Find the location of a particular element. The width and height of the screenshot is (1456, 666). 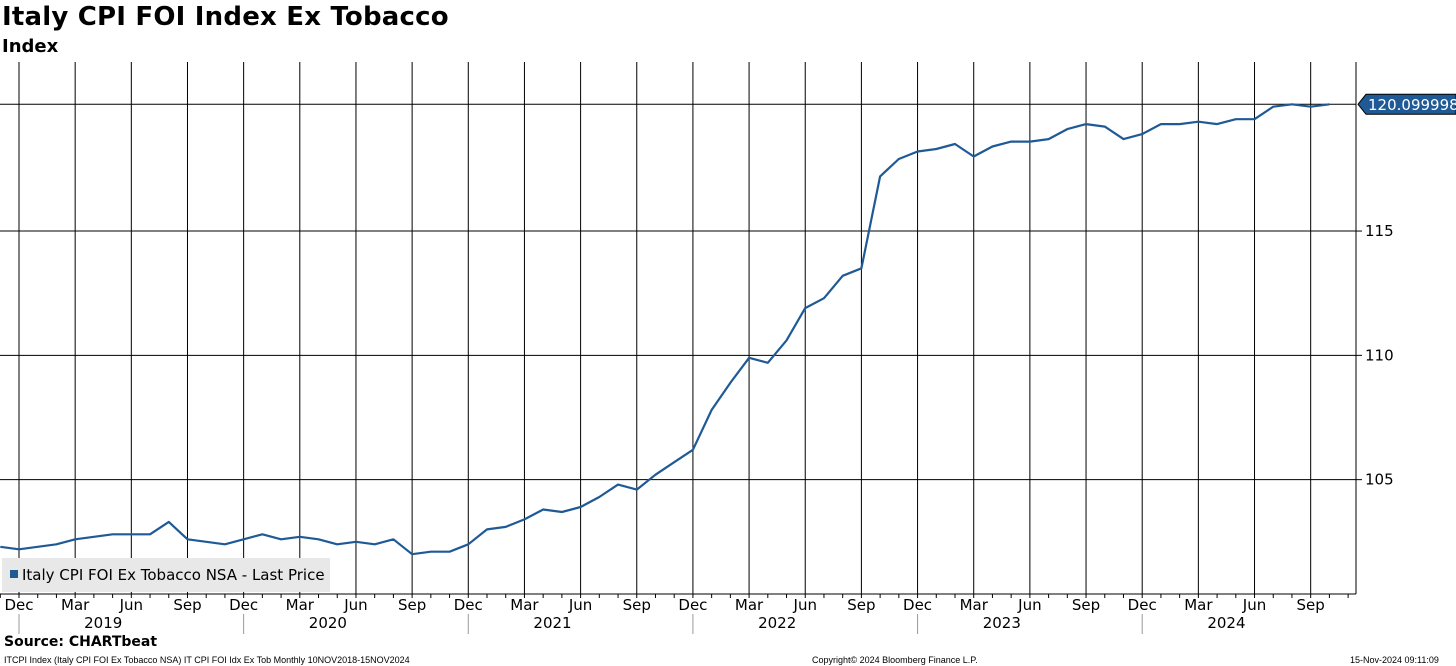

year-label: 2021 is located at coordinates (552, 623).